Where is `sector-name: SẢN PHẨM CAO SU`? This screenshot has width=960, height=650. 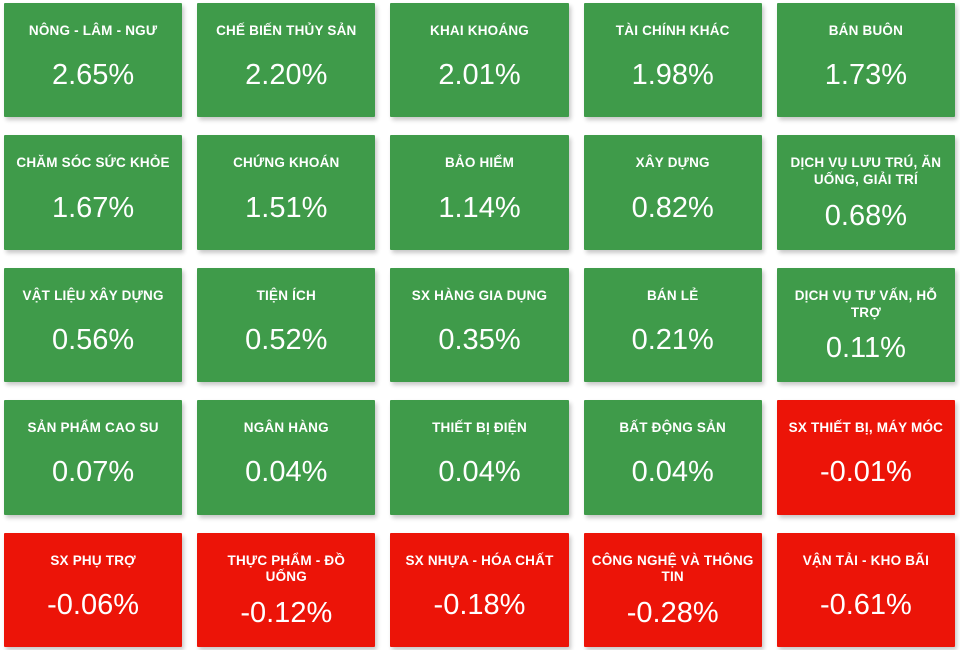
sector-name: SẢN PHẨM CAO SU is located at coordinates (93, 428).